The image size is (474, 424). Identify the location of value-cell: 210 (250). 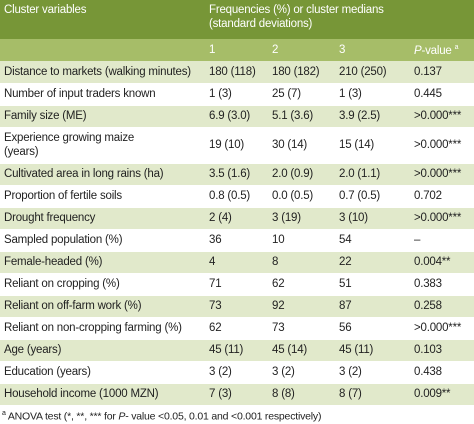
(372, 72).